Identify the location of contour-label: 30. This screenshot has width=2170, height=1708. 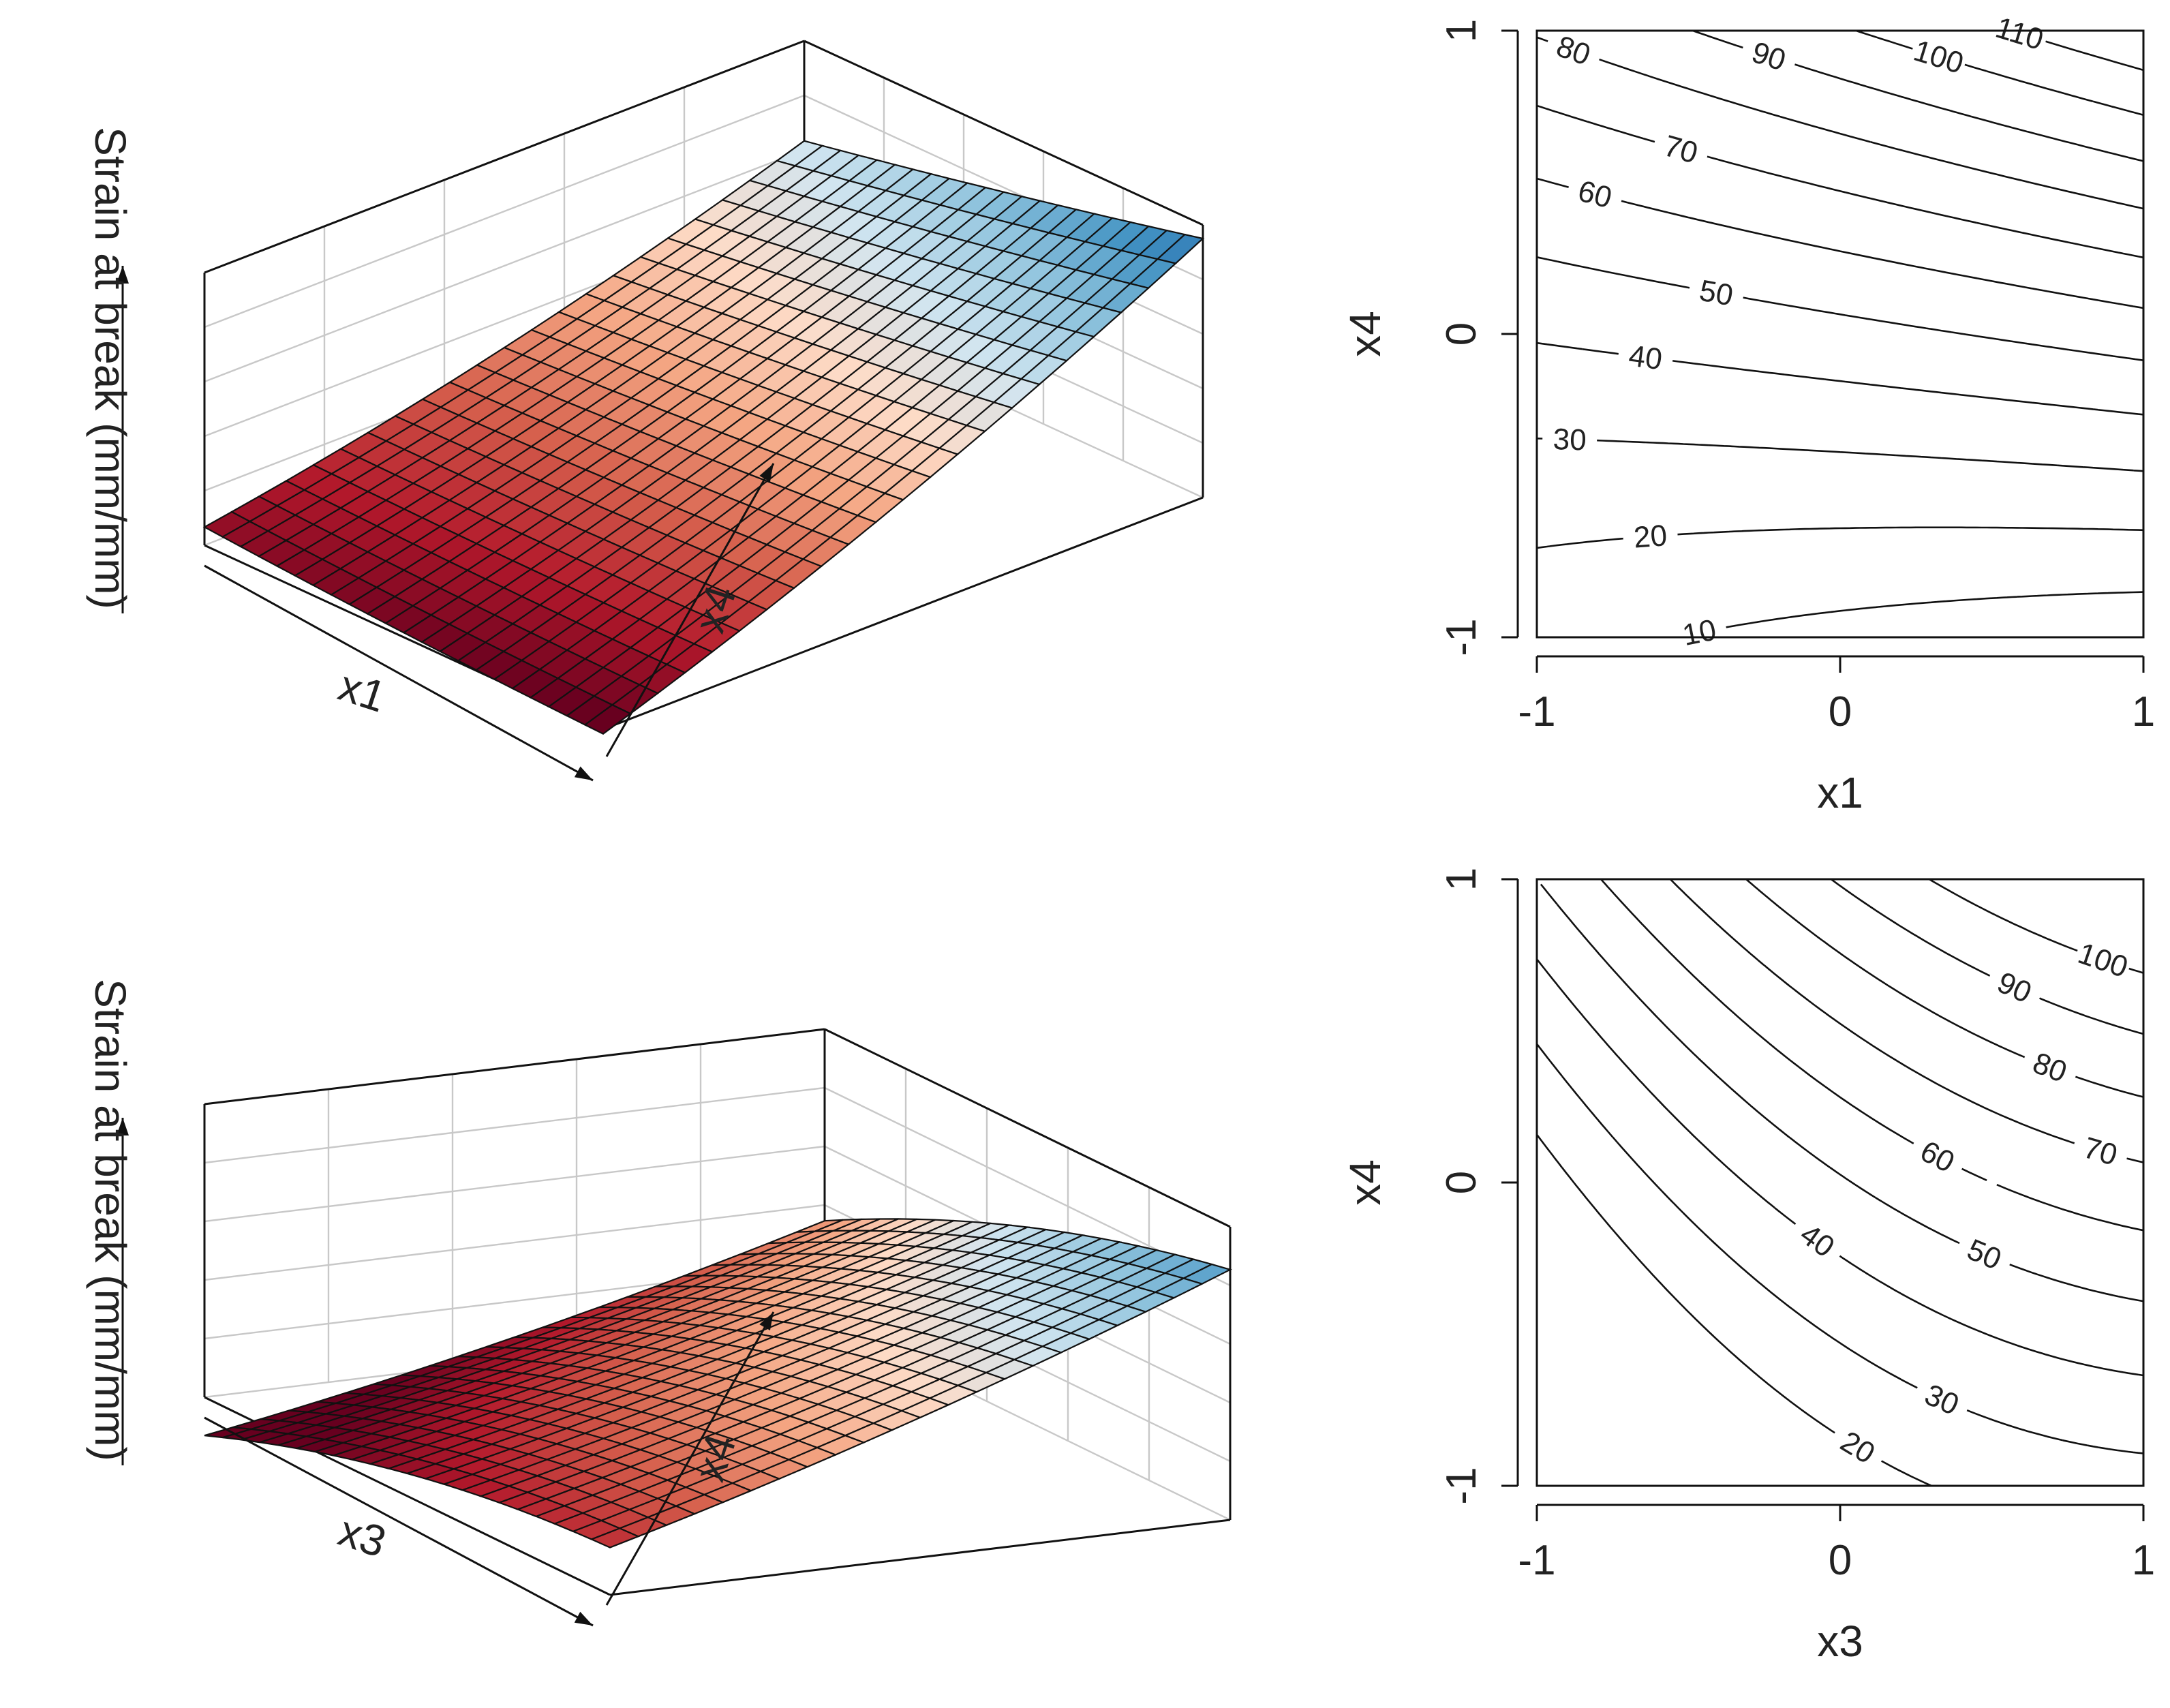
(1570, 440).